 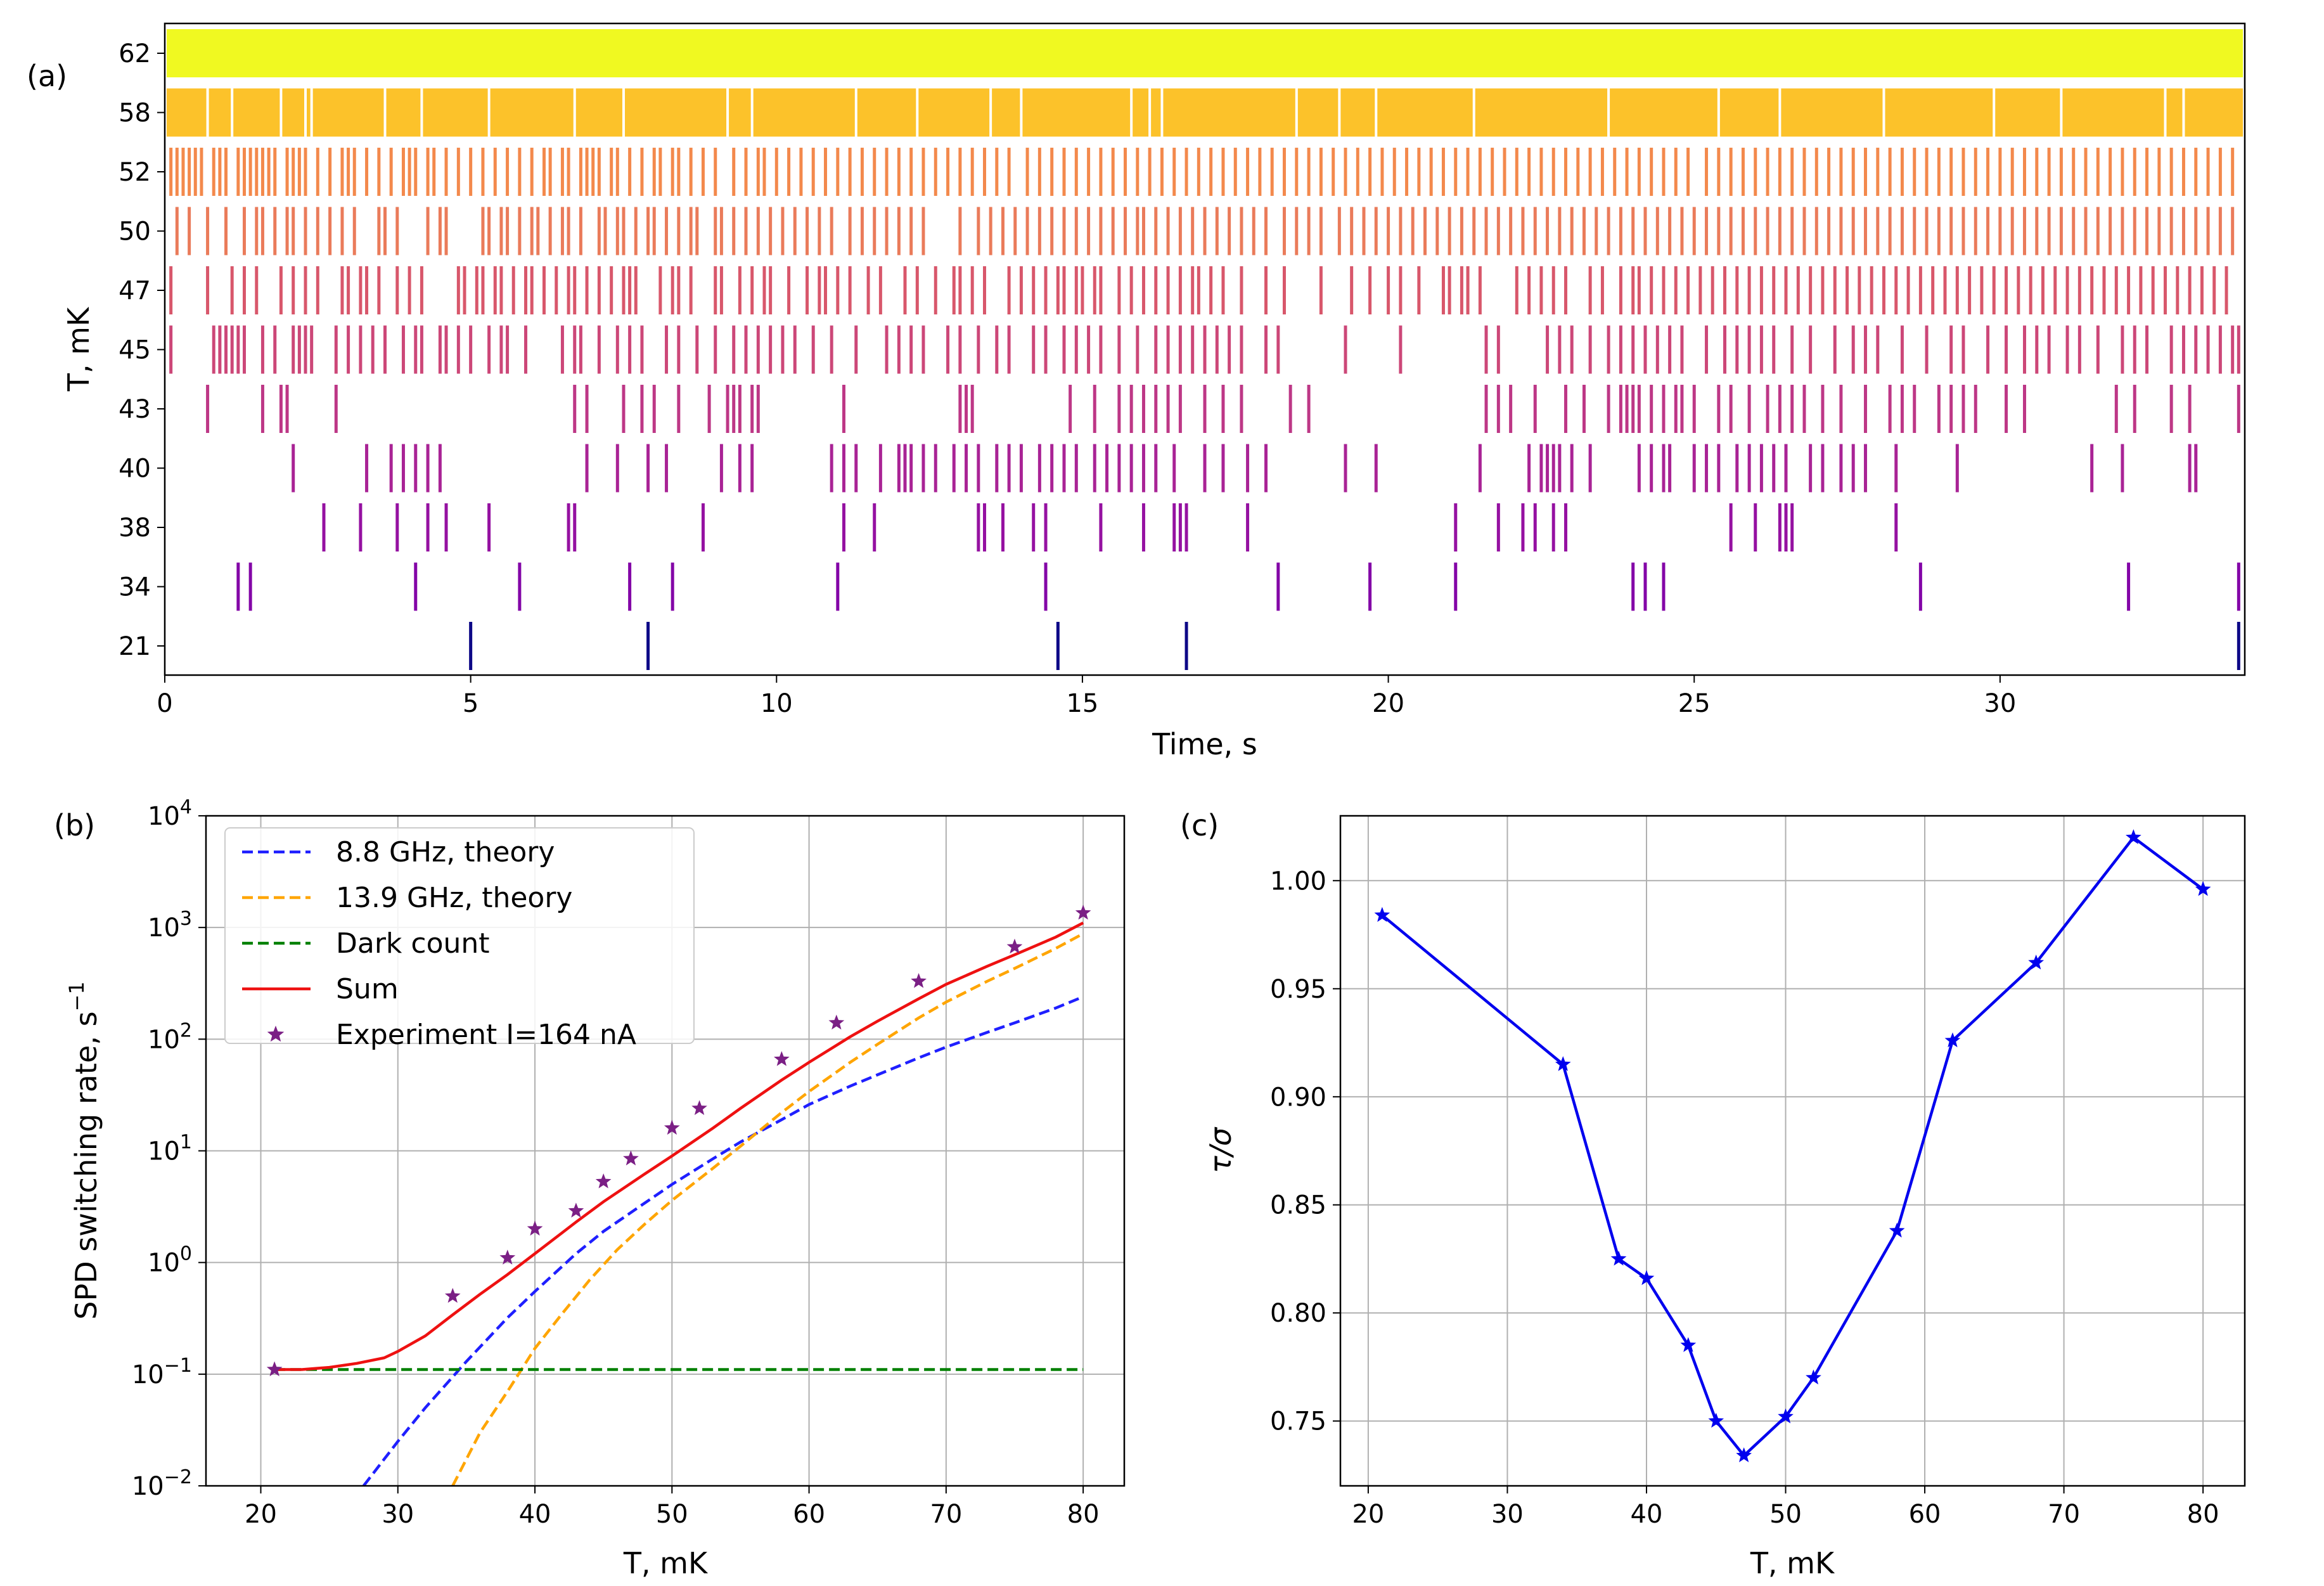 What do you see at coordinates (135, 54) in the screenshot?
I see `y-tick-label: 62` at bounding box center [135, 54].